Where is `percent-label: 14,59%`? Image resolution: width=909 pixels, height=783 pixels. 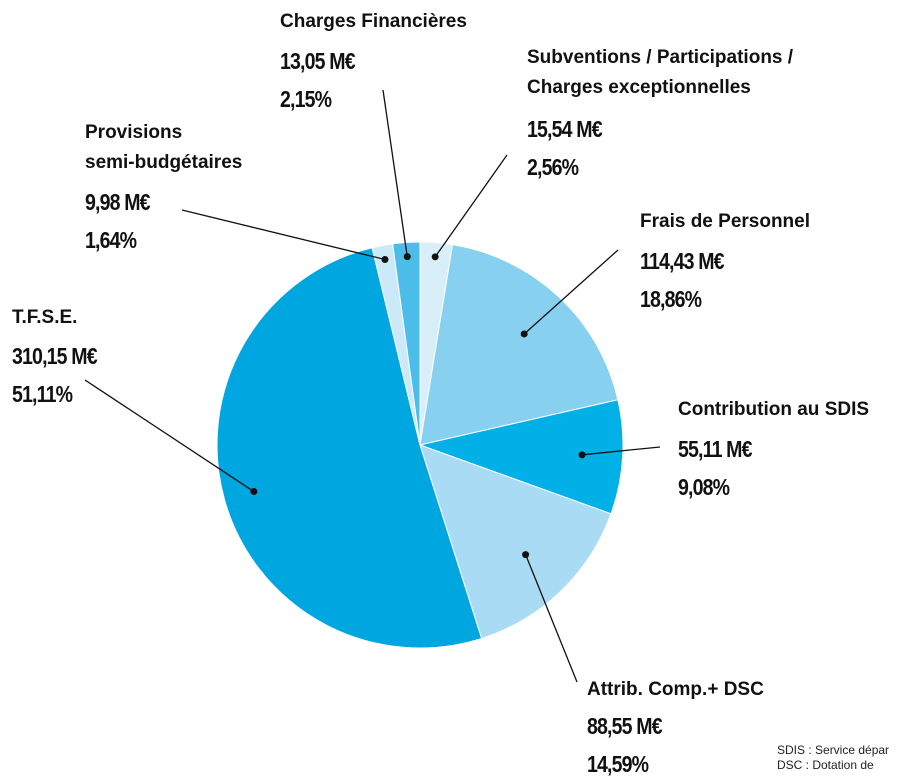
percent-label: 14,59% is located at coordinates (618, 764).